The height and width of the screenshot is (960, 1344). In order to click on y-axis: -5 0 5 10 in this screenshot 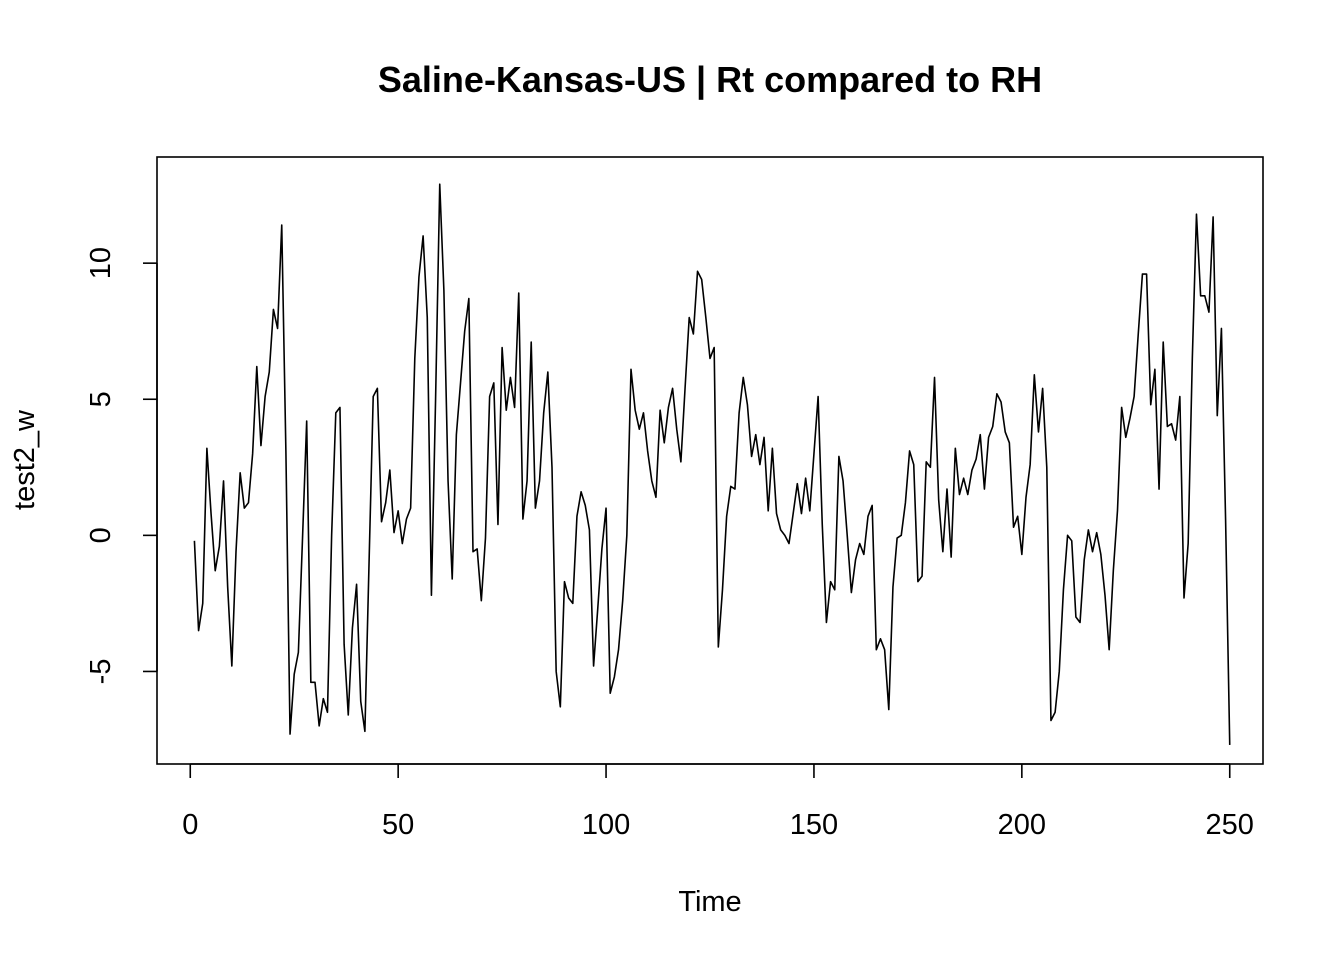, I will do `click(121, 466)`.